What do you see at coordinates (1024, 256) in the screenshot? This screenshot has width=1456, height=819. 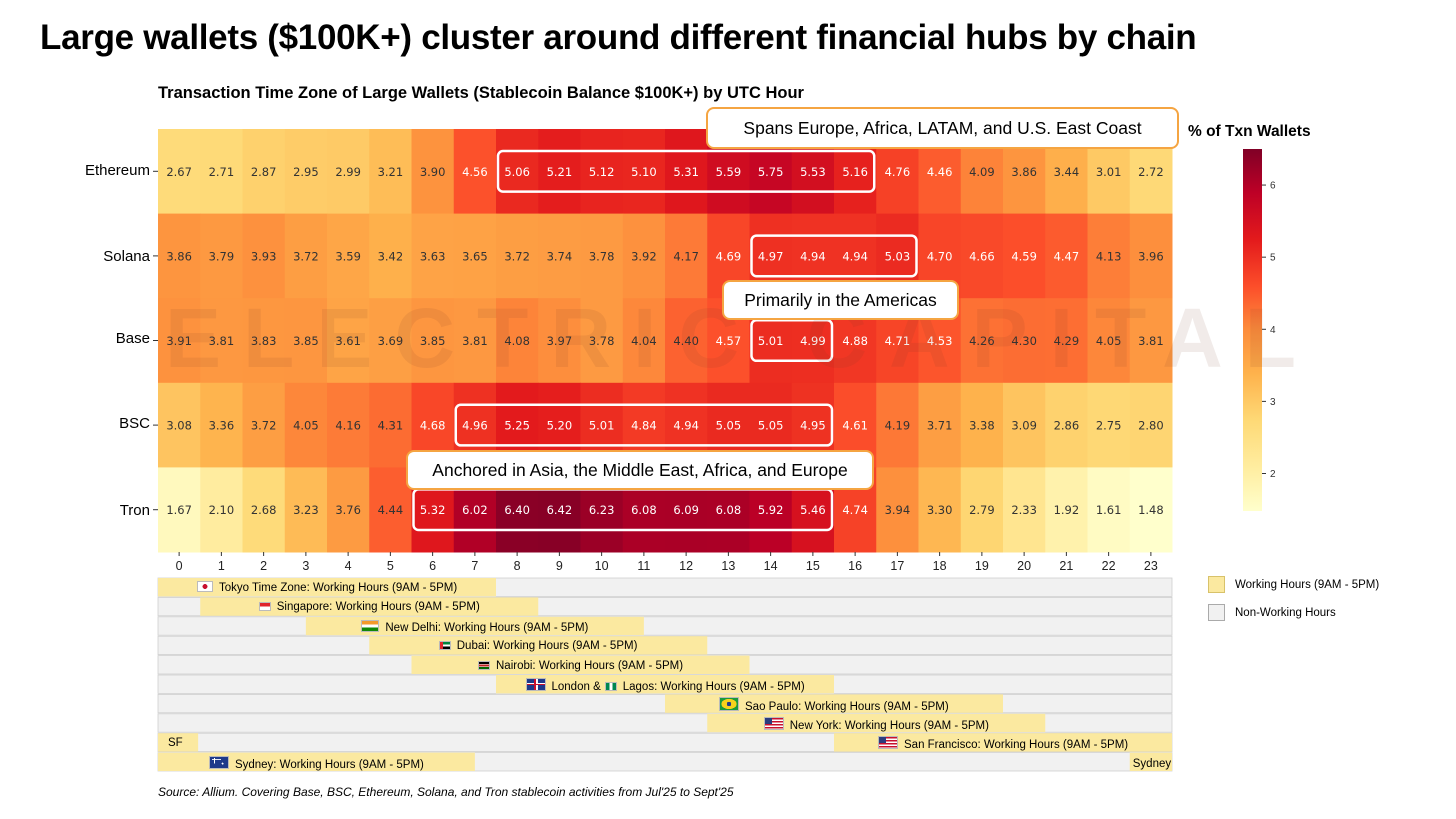 I see `heat-value-solana-20: 4.59` at bounding box center [1024, 256].